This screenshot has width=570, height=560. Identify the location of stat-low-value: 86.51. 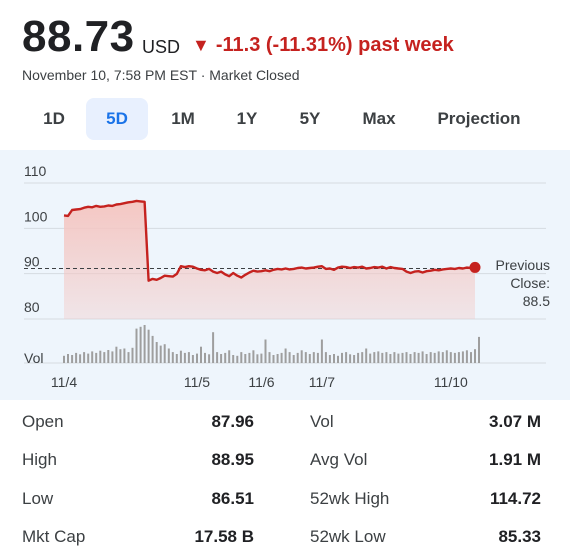
(232, 498).